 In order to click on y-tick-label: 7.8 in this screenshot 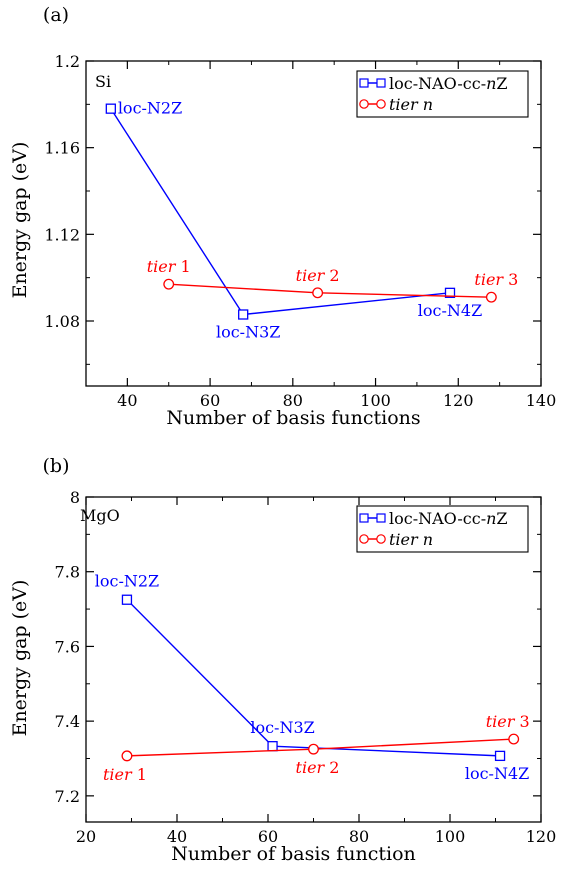, I will do `click(67, 572)`.